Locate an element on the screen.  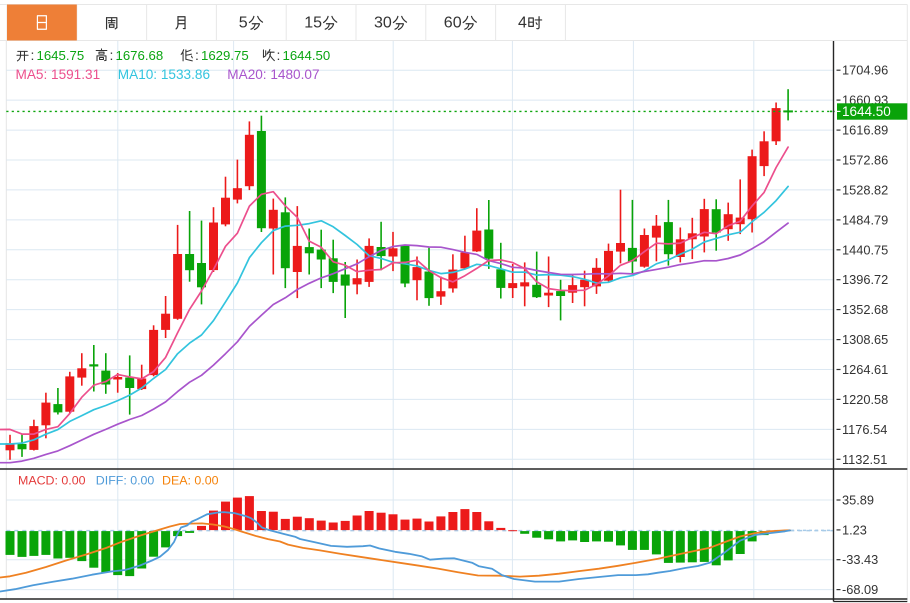
svg-text: DEA: 0.00 is located at coordinates (190, 481).